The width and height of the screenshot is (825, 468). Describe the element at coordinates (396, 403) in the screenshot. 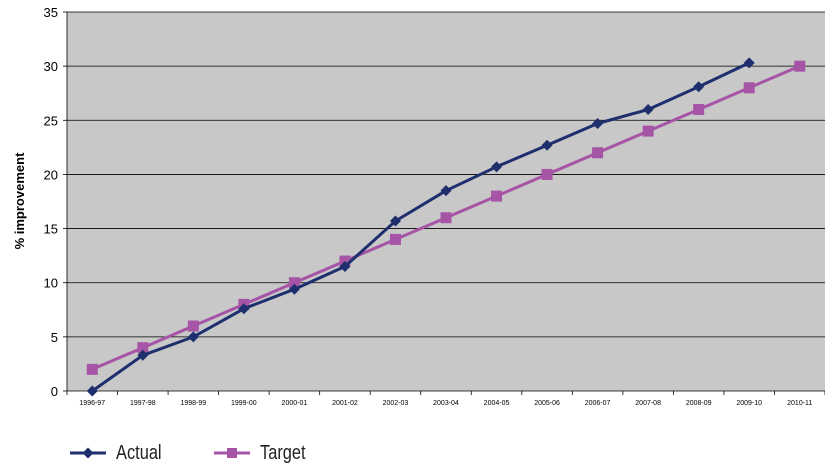

I see `x-tick-label: 2002-03` at that location.